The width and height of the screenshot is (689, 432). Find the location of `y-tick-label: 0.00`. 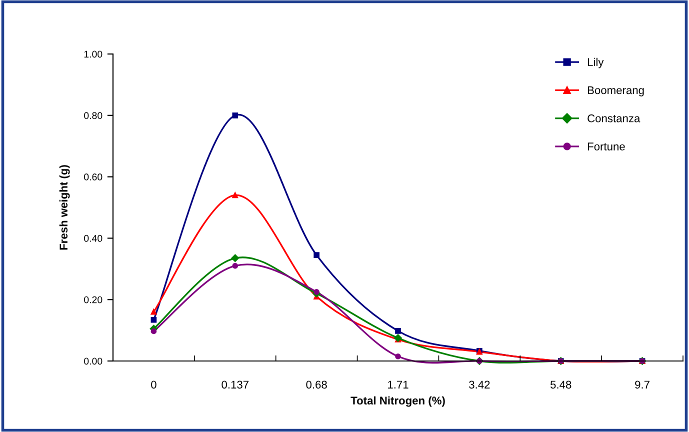

y-tick-label: 0.00 is located at coordinates (93, 361).